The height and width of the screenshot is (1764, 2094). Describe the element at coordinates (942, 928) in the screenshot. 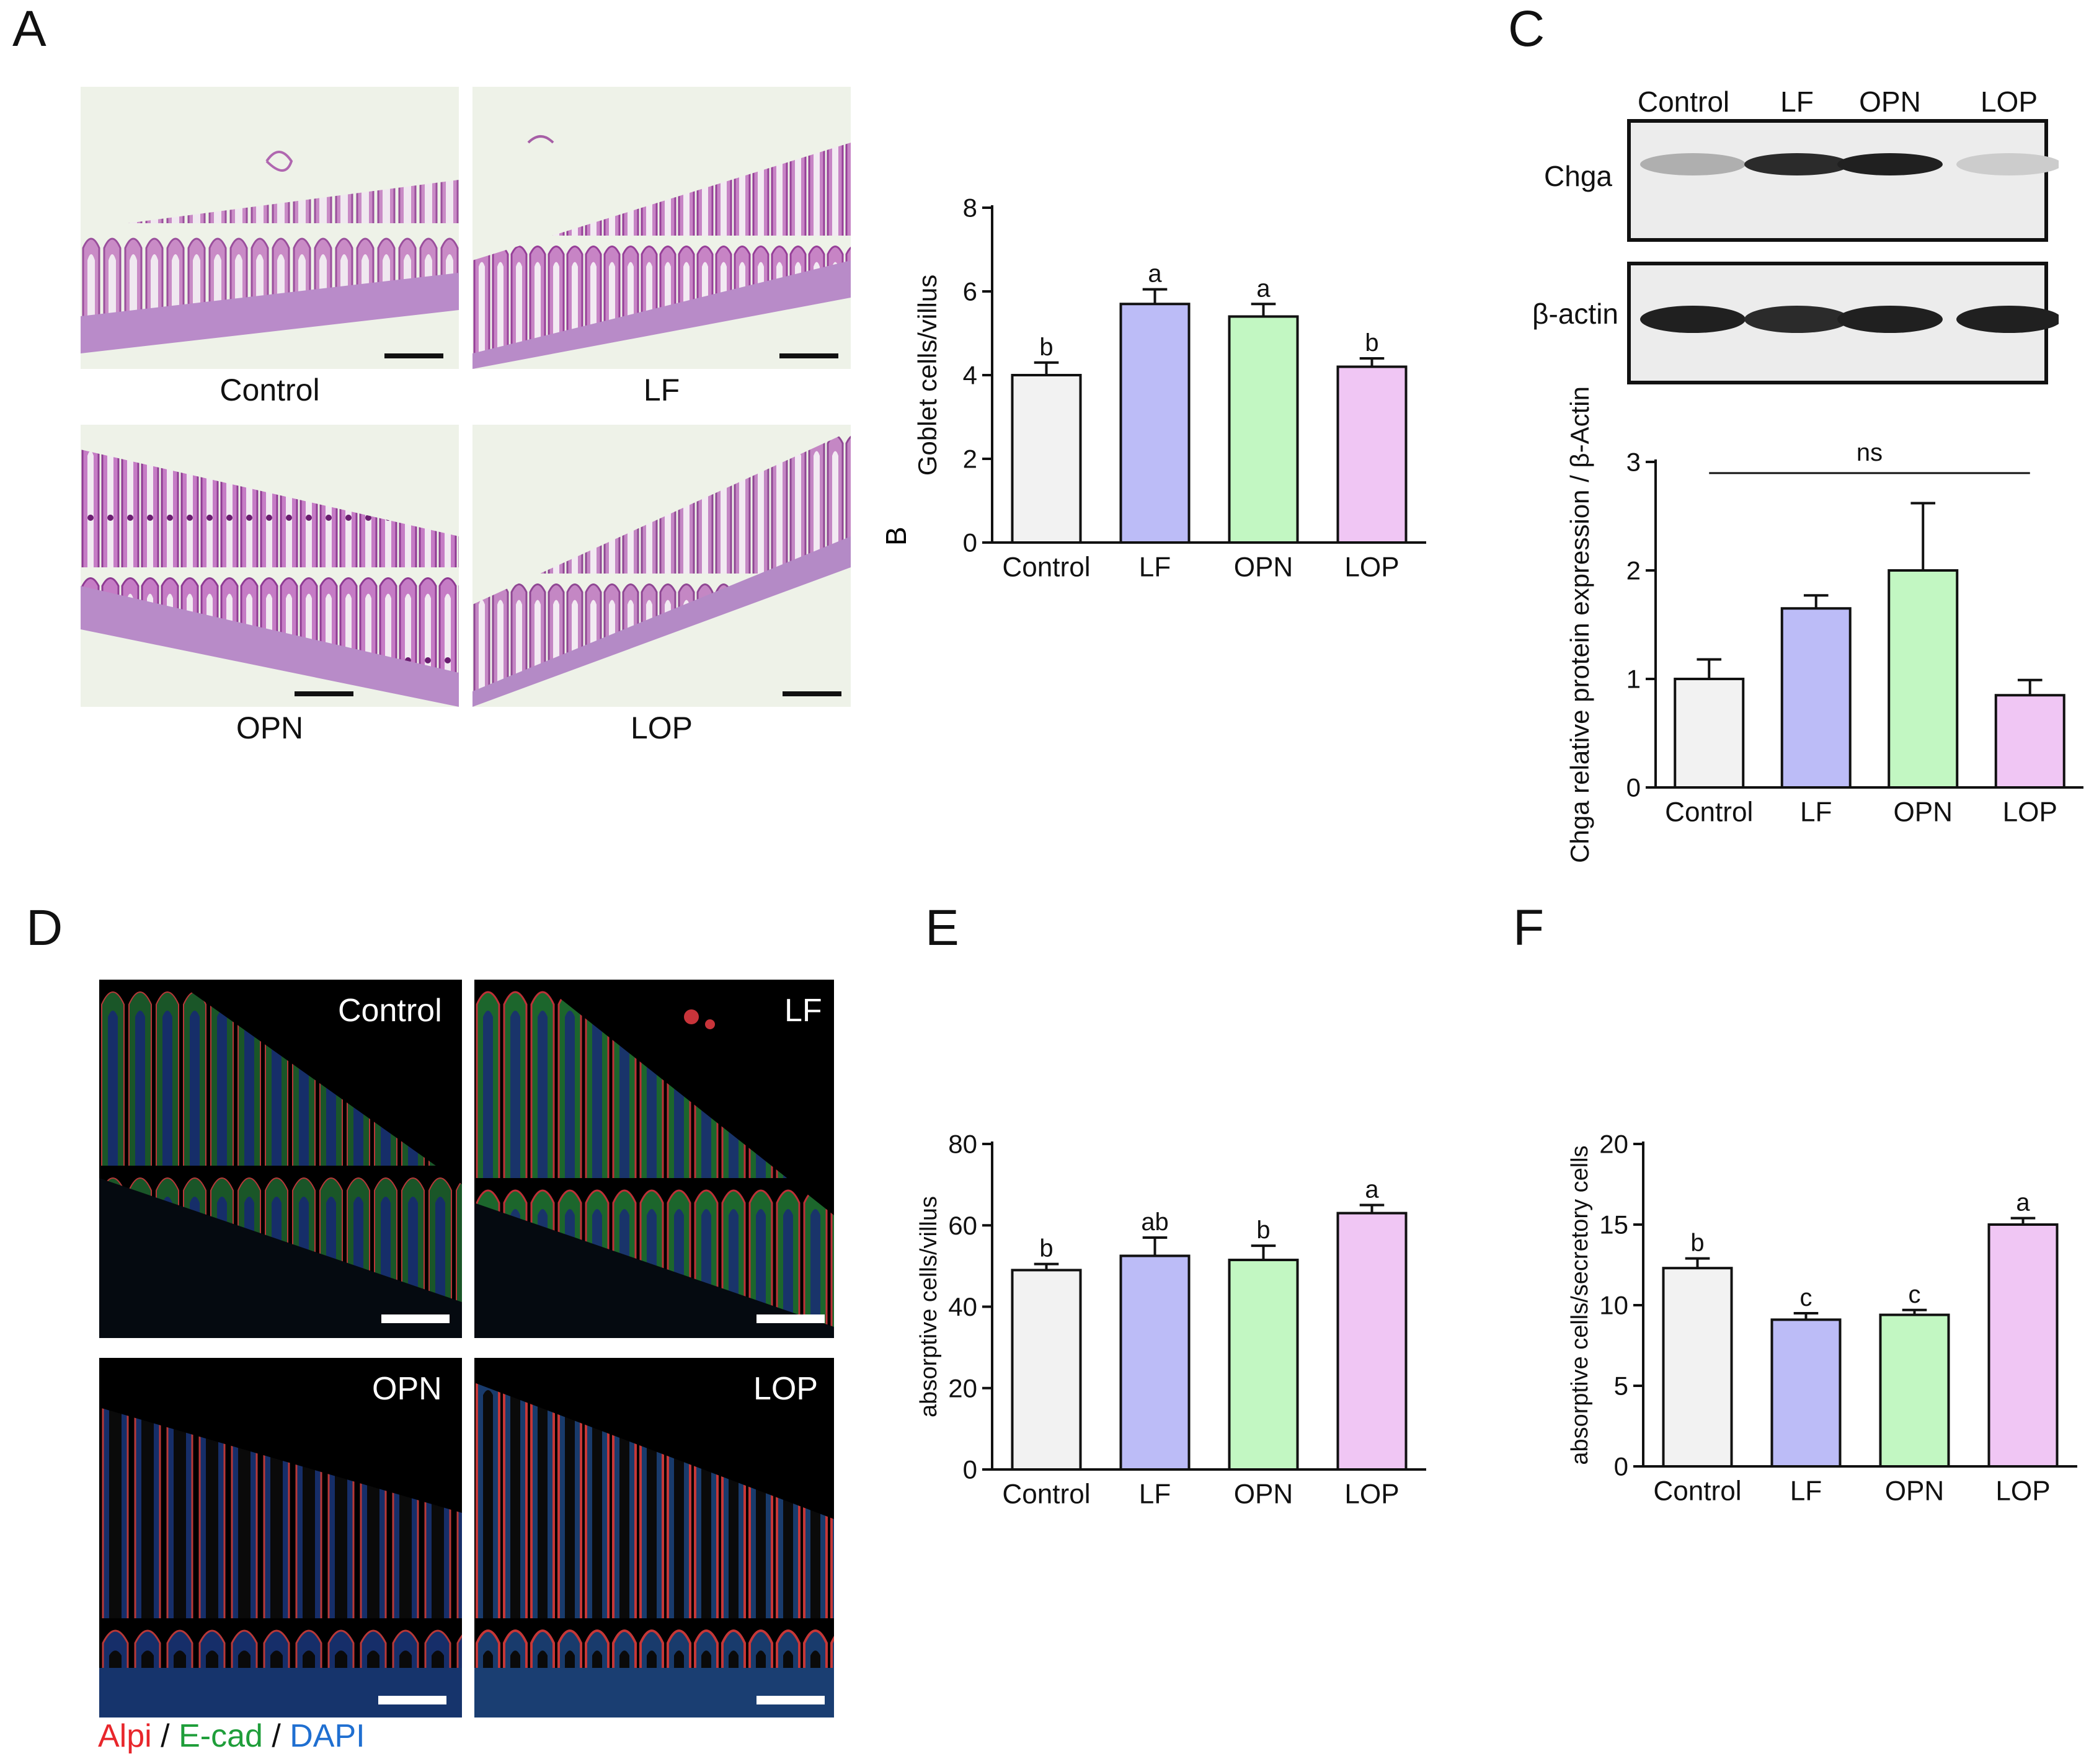

I see `panel-label-e: E` at that location.